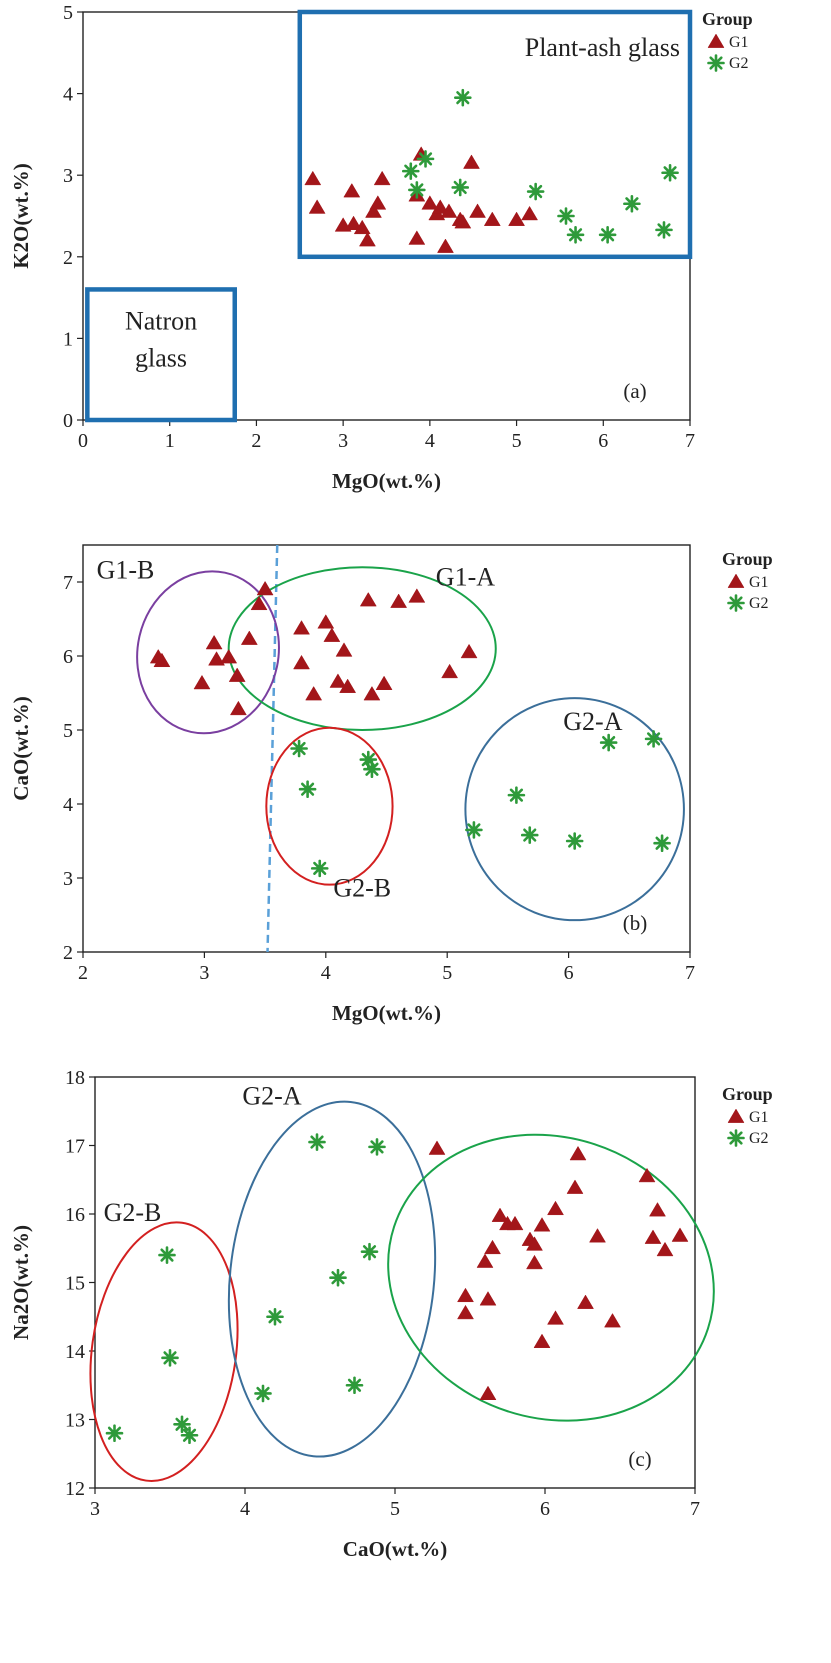 Image resolution: width=831 pixels, height=1663 pixels. What do you see at coordinates (386, 1013) in the screenshot?
I see `x-axis-title: MgO(wt.%)` at bounding box center [386, 1013].